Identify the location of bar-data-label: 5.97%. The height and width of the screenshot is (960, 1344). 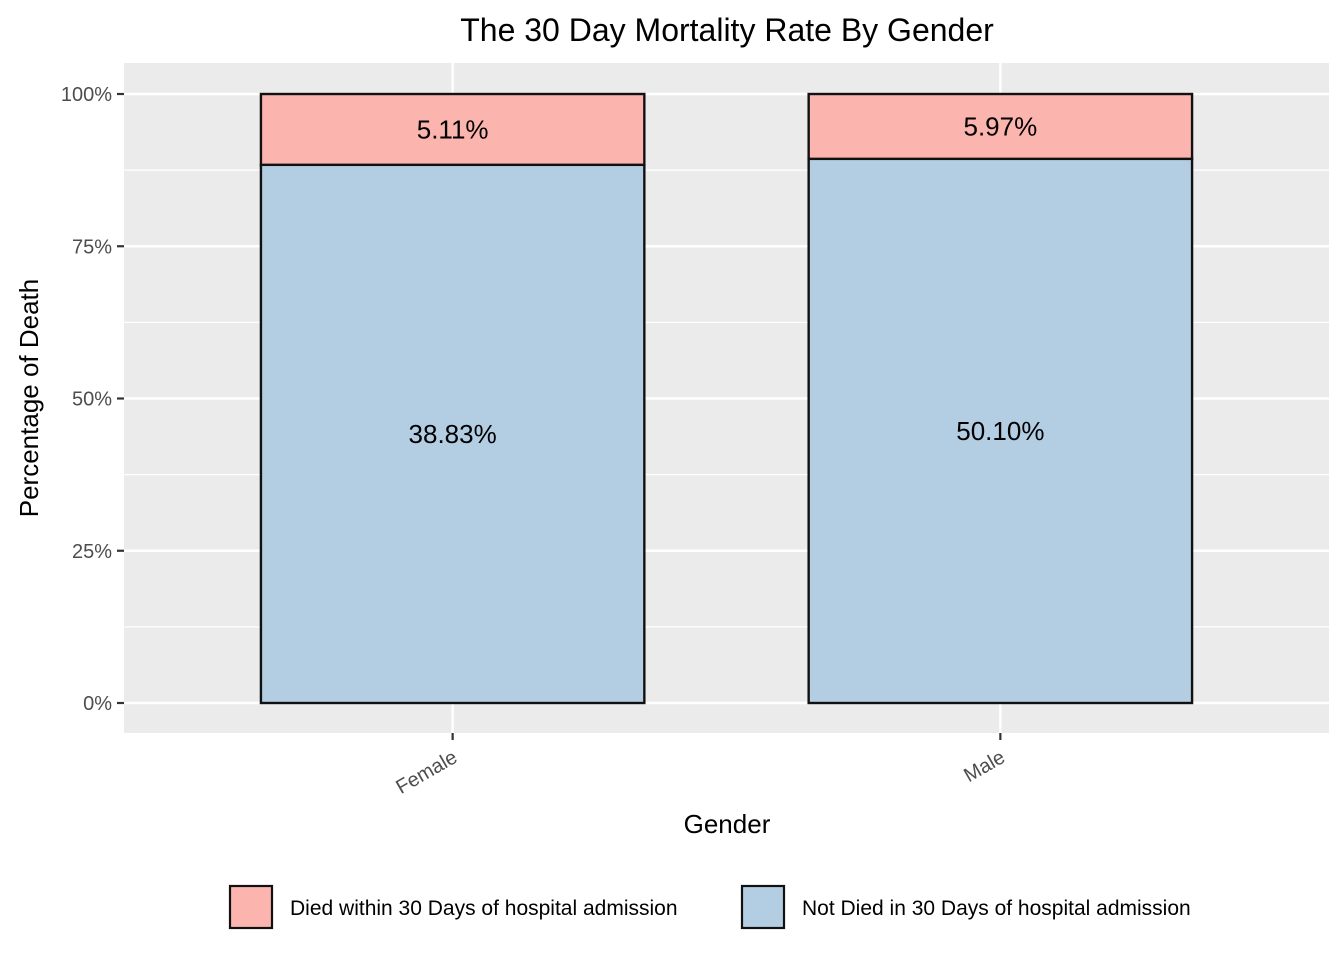
(1000, 126).